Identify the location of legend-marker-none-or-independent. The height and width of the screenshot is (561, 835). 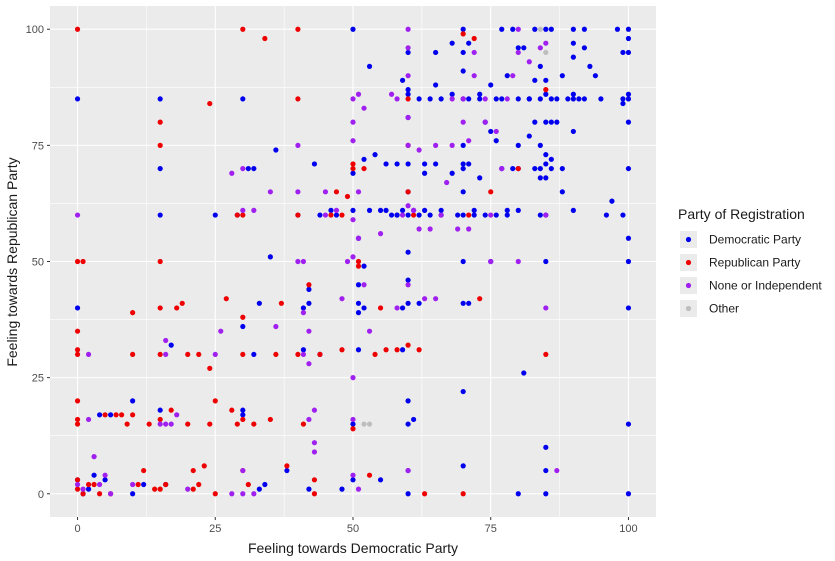
(688, 285).